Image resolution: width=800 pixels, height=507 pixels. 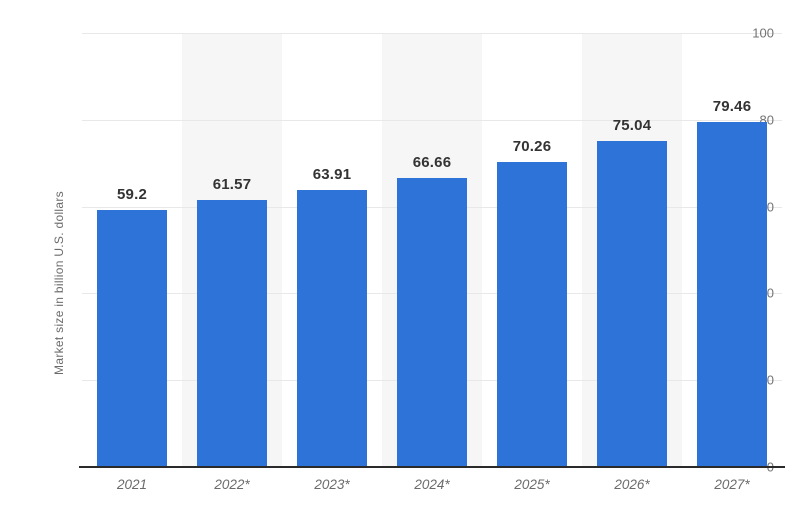 What do you see at coordinates (232, 484) in the screenshot?
I see `x-axis-label: 2022*` at bounding box center [232, 484].